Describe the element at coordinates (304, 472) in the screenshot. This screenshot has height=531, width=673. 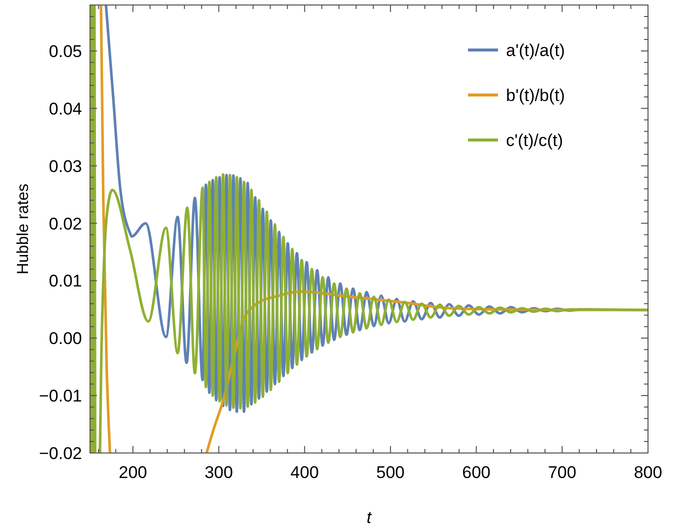
I see `x-tick-label: 400` at that location.